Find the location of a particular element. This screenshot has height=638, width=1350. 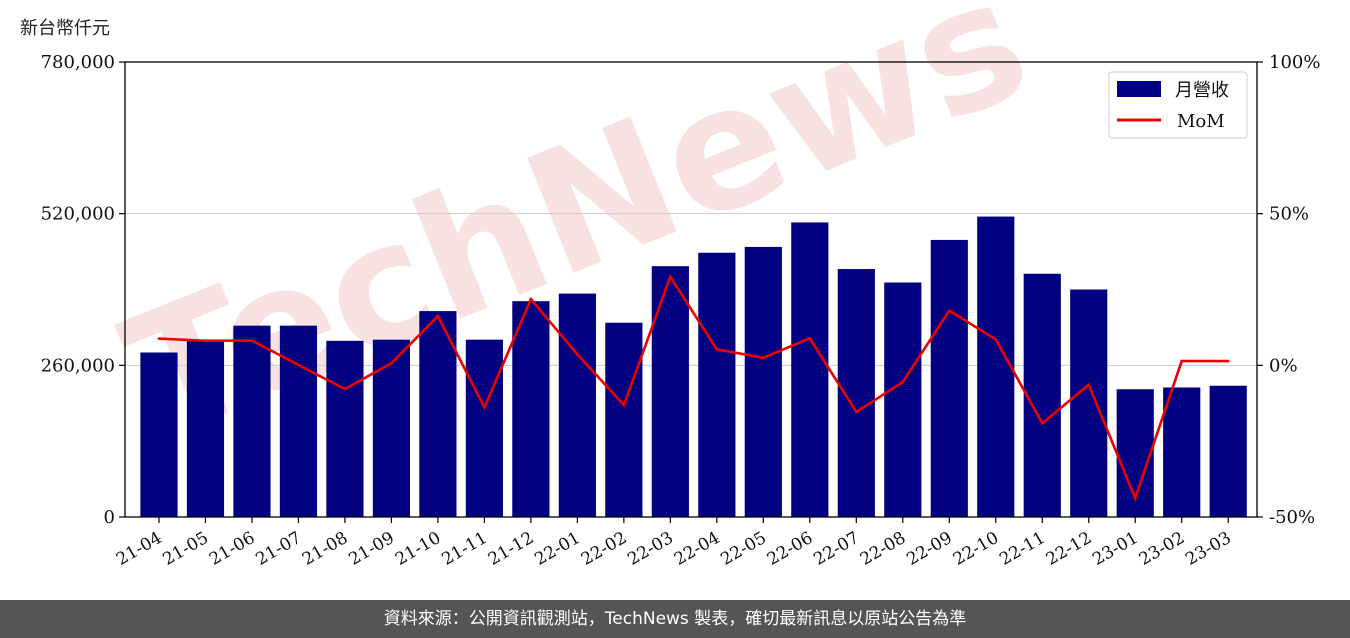

source-footer: 資料來源：公開資訊觀測站，TechNews 製表，確切最新訊息以原站公告為準 is located at coordinates (675, 619).